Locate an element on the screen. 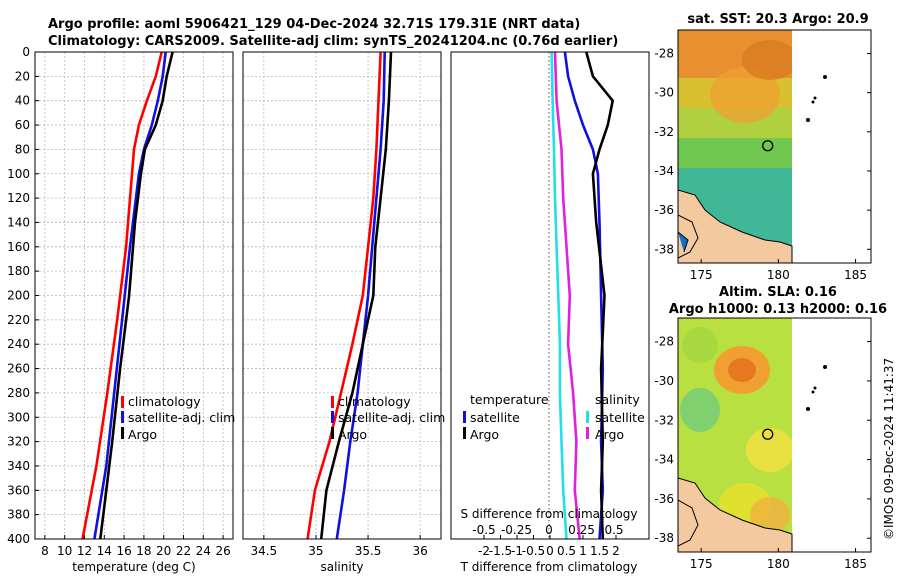 The image size is (900, 580). x-tick-label: 1 is located at coordinates (583, 551).